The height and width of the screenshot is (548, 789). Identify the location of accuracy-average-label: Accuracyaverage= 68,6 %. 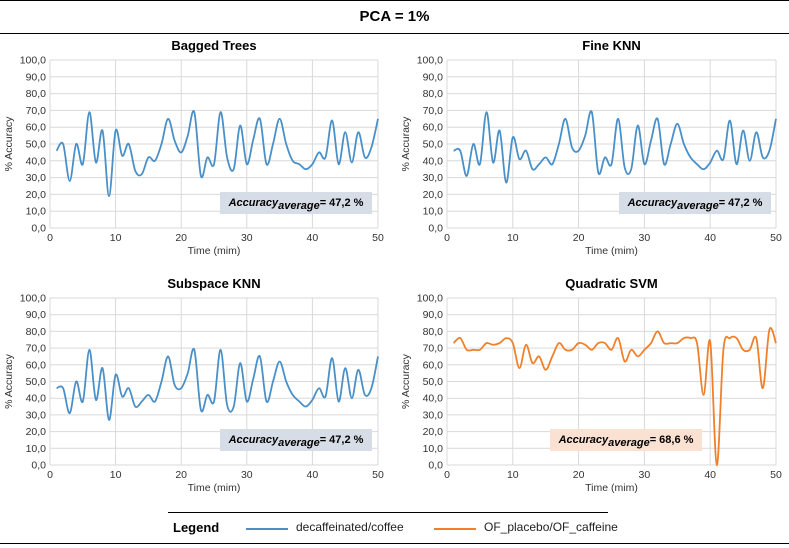
(626, 441).